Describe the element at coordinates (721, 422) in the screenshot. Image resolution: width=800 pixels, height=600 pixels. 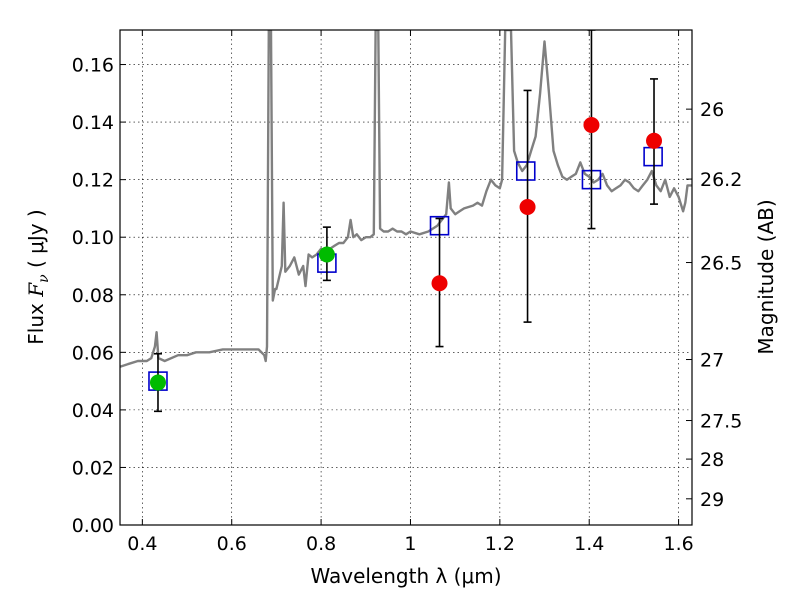
I see `right-tick-label: 27.5` at that location.